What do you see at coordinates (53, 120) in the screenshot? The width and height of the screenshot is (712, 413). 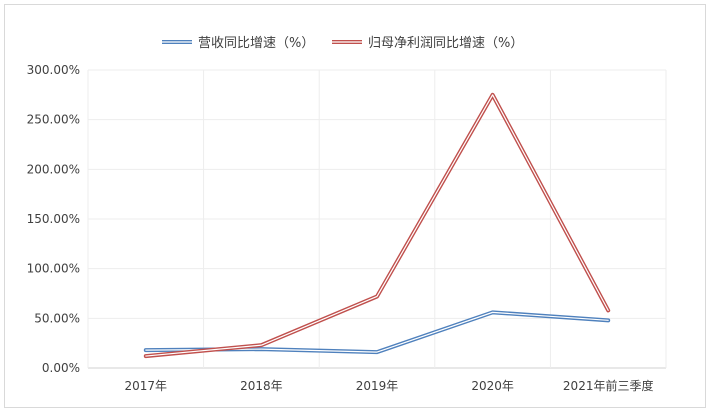 I see `y-tick-label: 250.00%` at bounding box center [53, 120].